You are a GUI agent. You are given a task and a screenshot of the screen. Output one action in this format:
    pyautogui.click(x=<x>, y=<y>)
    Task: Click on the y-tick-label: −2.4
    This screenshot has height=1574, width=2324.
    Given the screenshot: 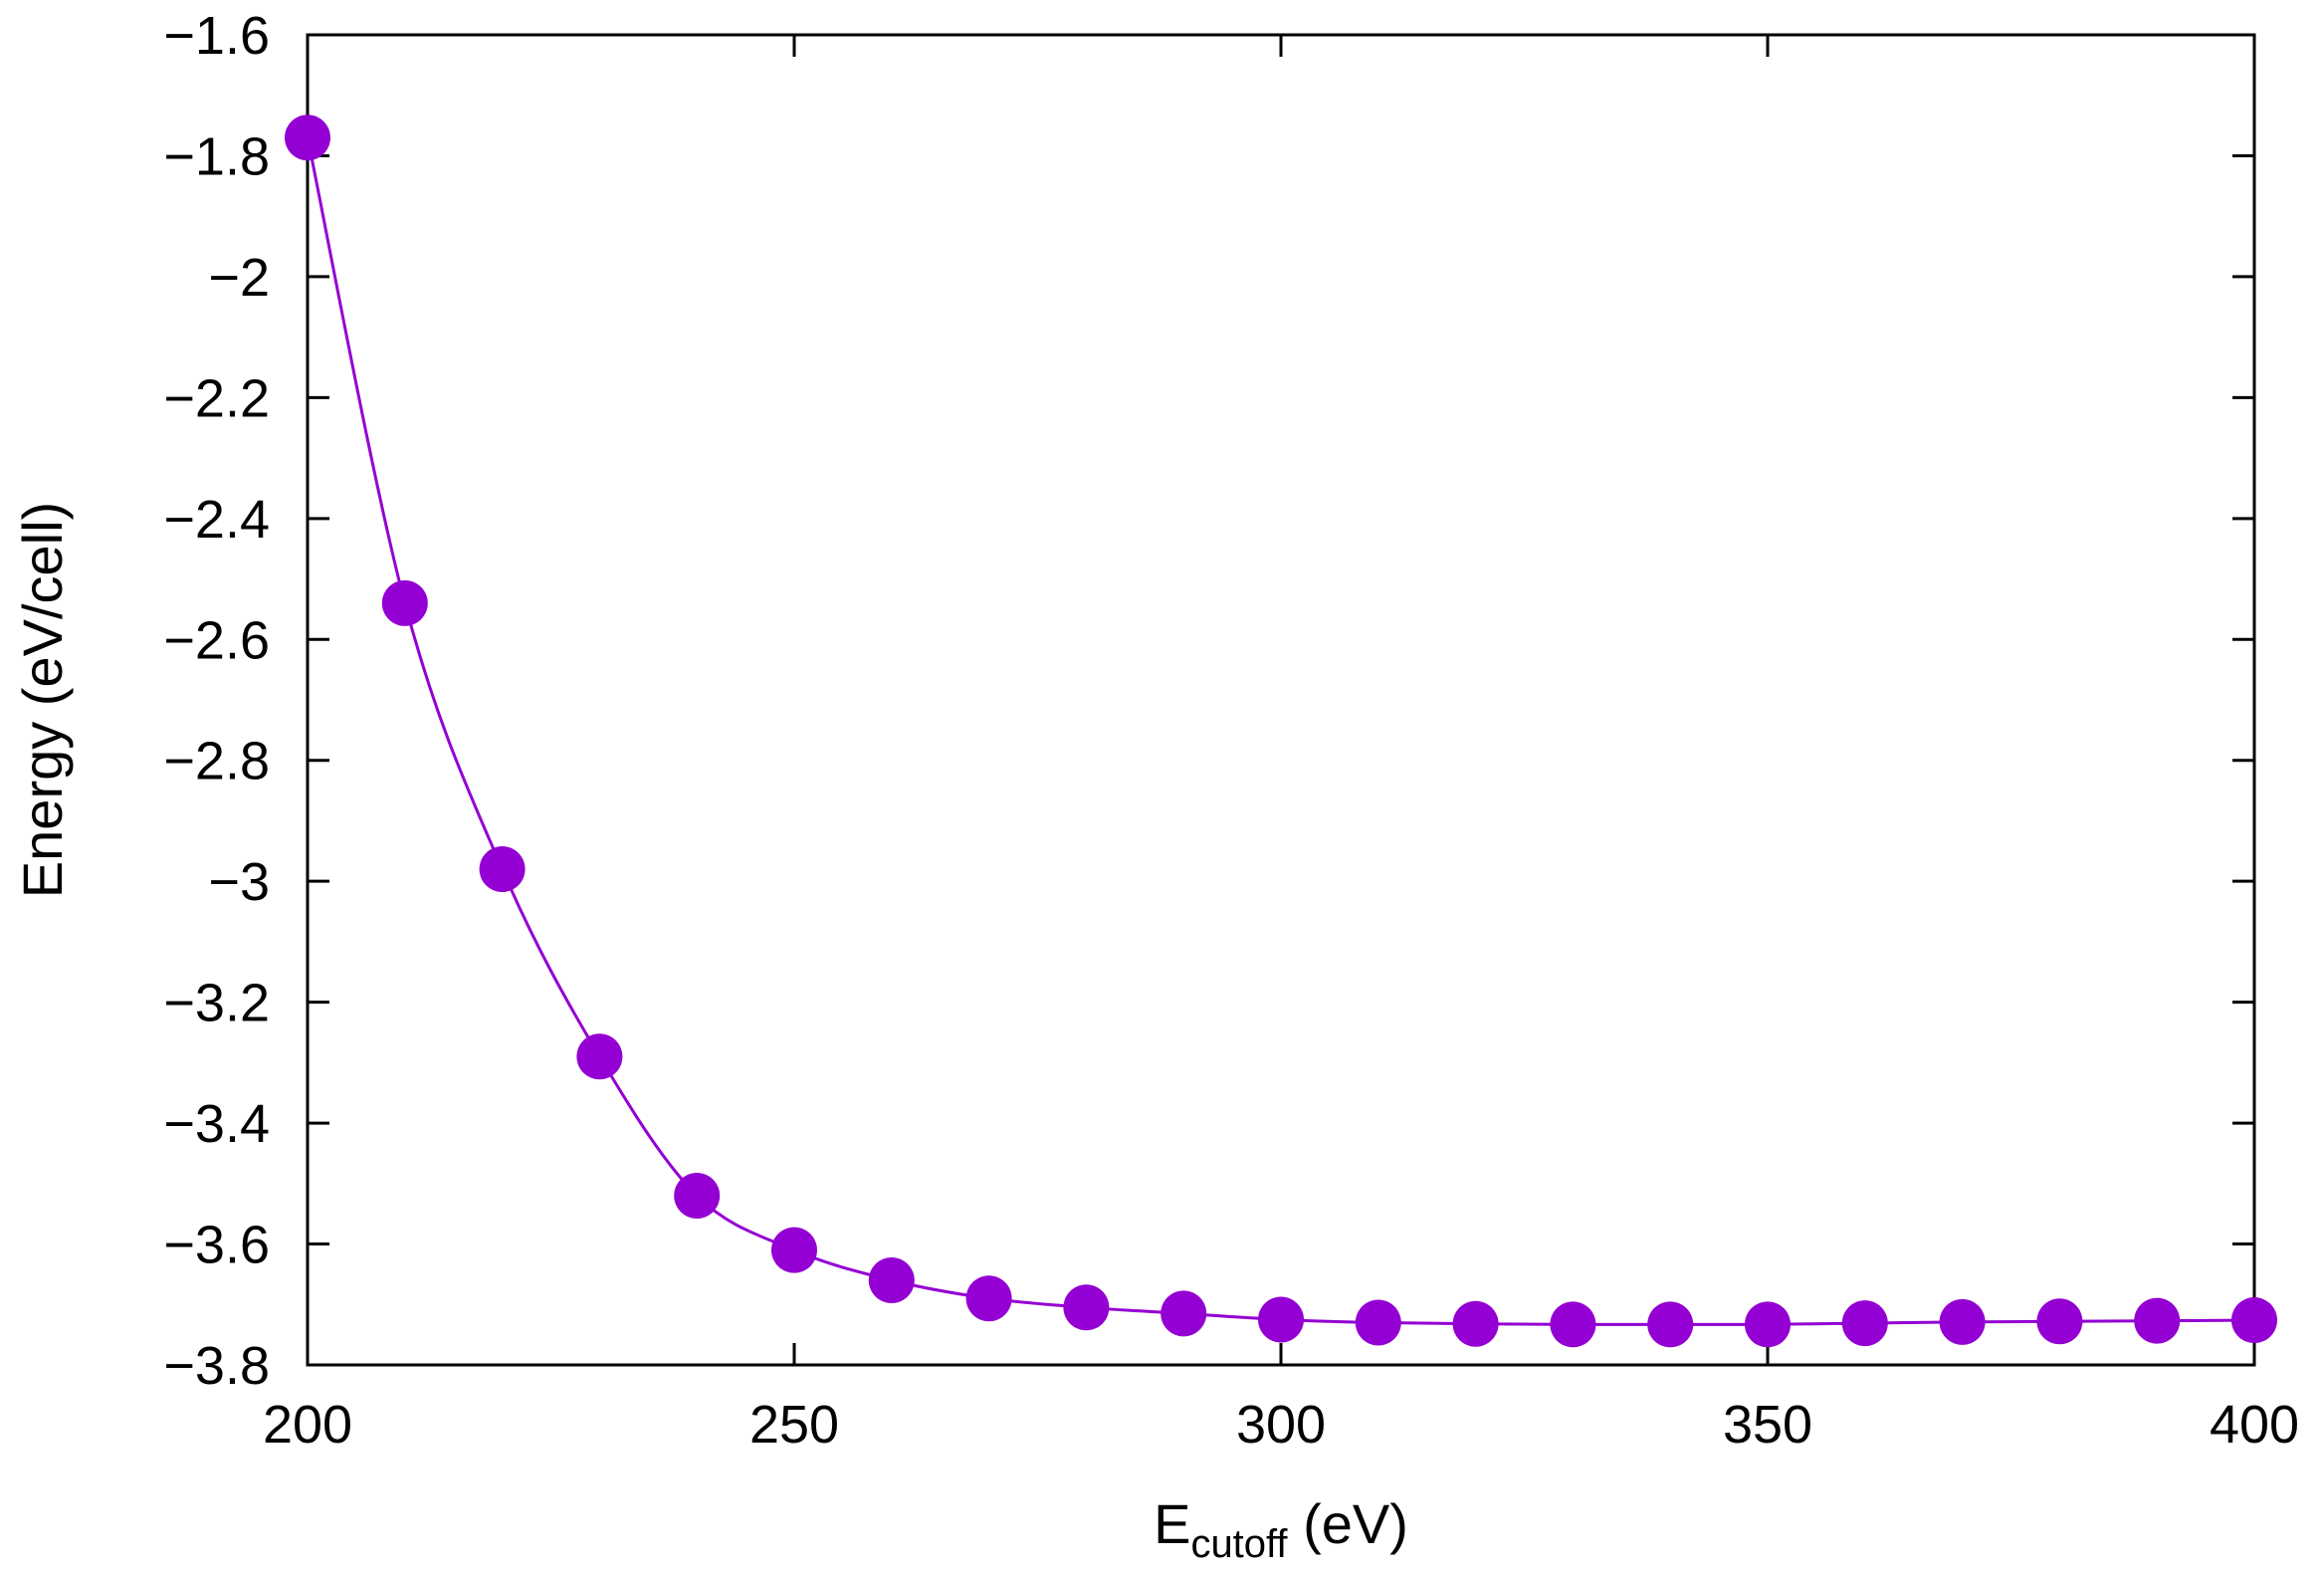 What is the action you would take?
    pyautogui.click(x=216, y=520)
    